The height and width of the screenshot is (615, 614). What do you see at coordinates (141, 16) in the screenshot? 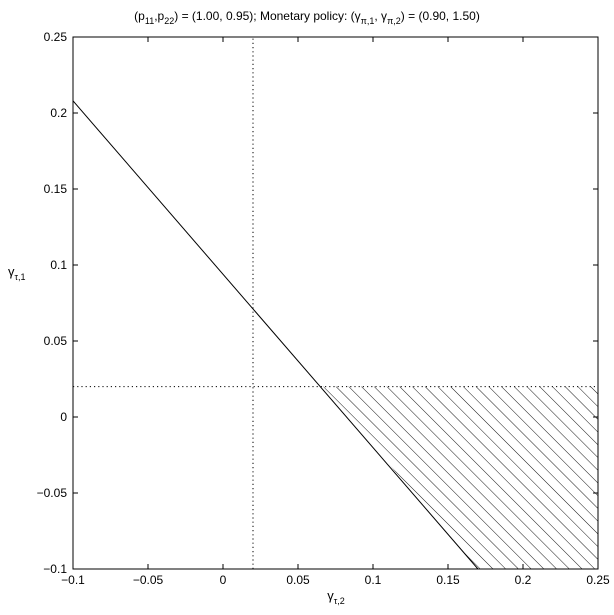
I see `title-p-symbol-1: p` at bounding box center [141, 16].